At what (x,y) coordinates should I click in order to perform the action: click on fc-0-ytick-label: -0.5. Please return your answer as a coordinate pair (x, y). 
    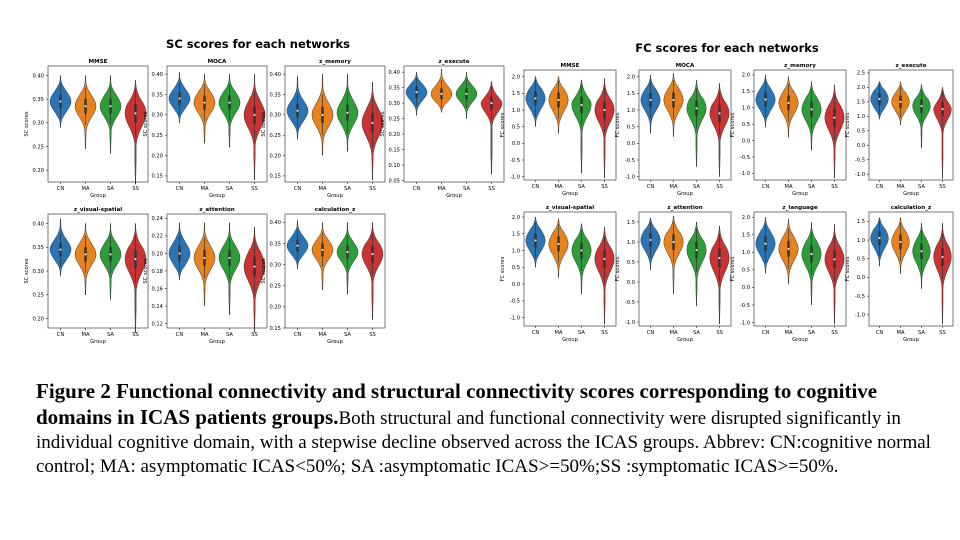
    Looking at the image, I should click on (515, 161).